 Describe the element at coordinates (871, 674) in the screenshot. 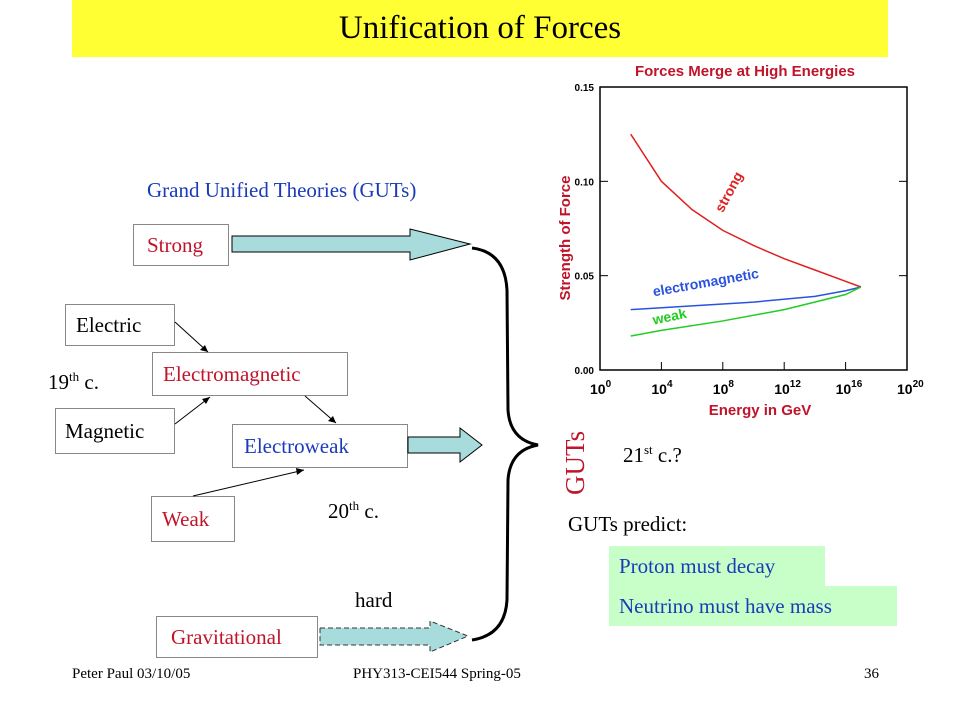

I see `footer-page: 36` at that location.